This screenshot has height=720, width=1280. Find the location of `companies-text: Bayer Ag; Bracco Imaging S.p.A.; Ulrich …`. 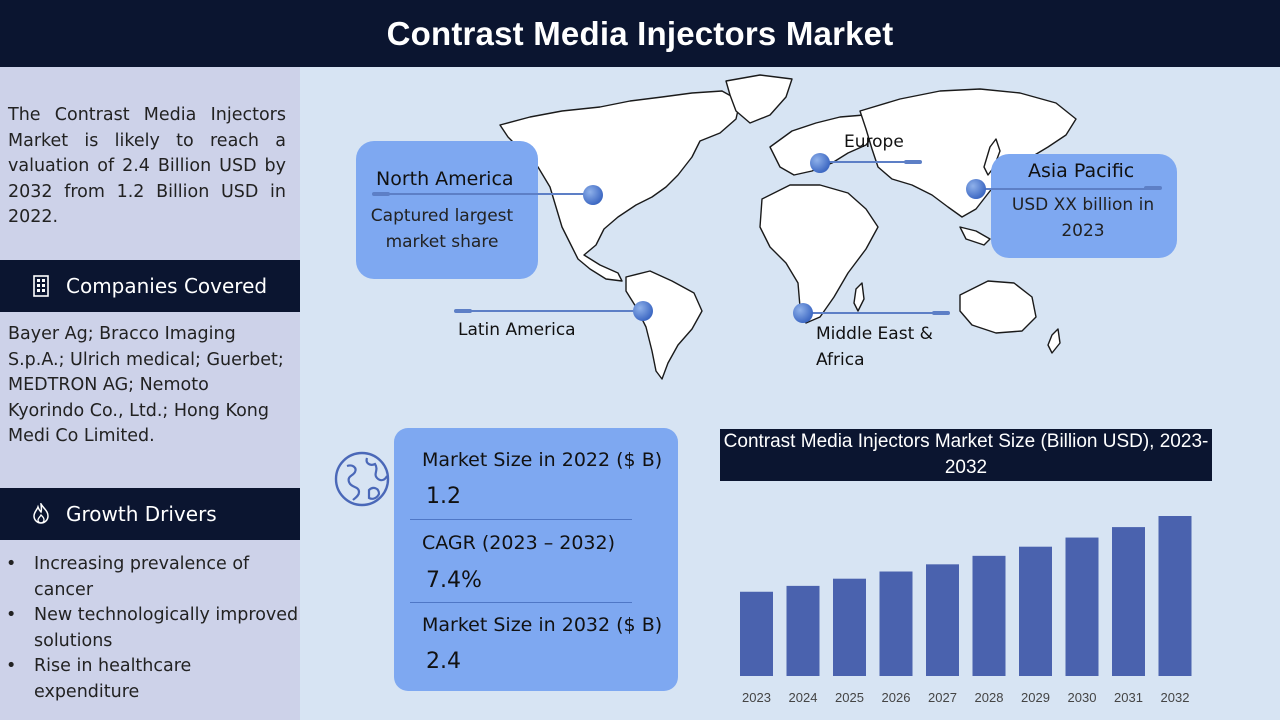

companies-text: Bayer Ag; Bracco Imaging S.p.A.; Ulrich … is located at coordinates (146, 385).